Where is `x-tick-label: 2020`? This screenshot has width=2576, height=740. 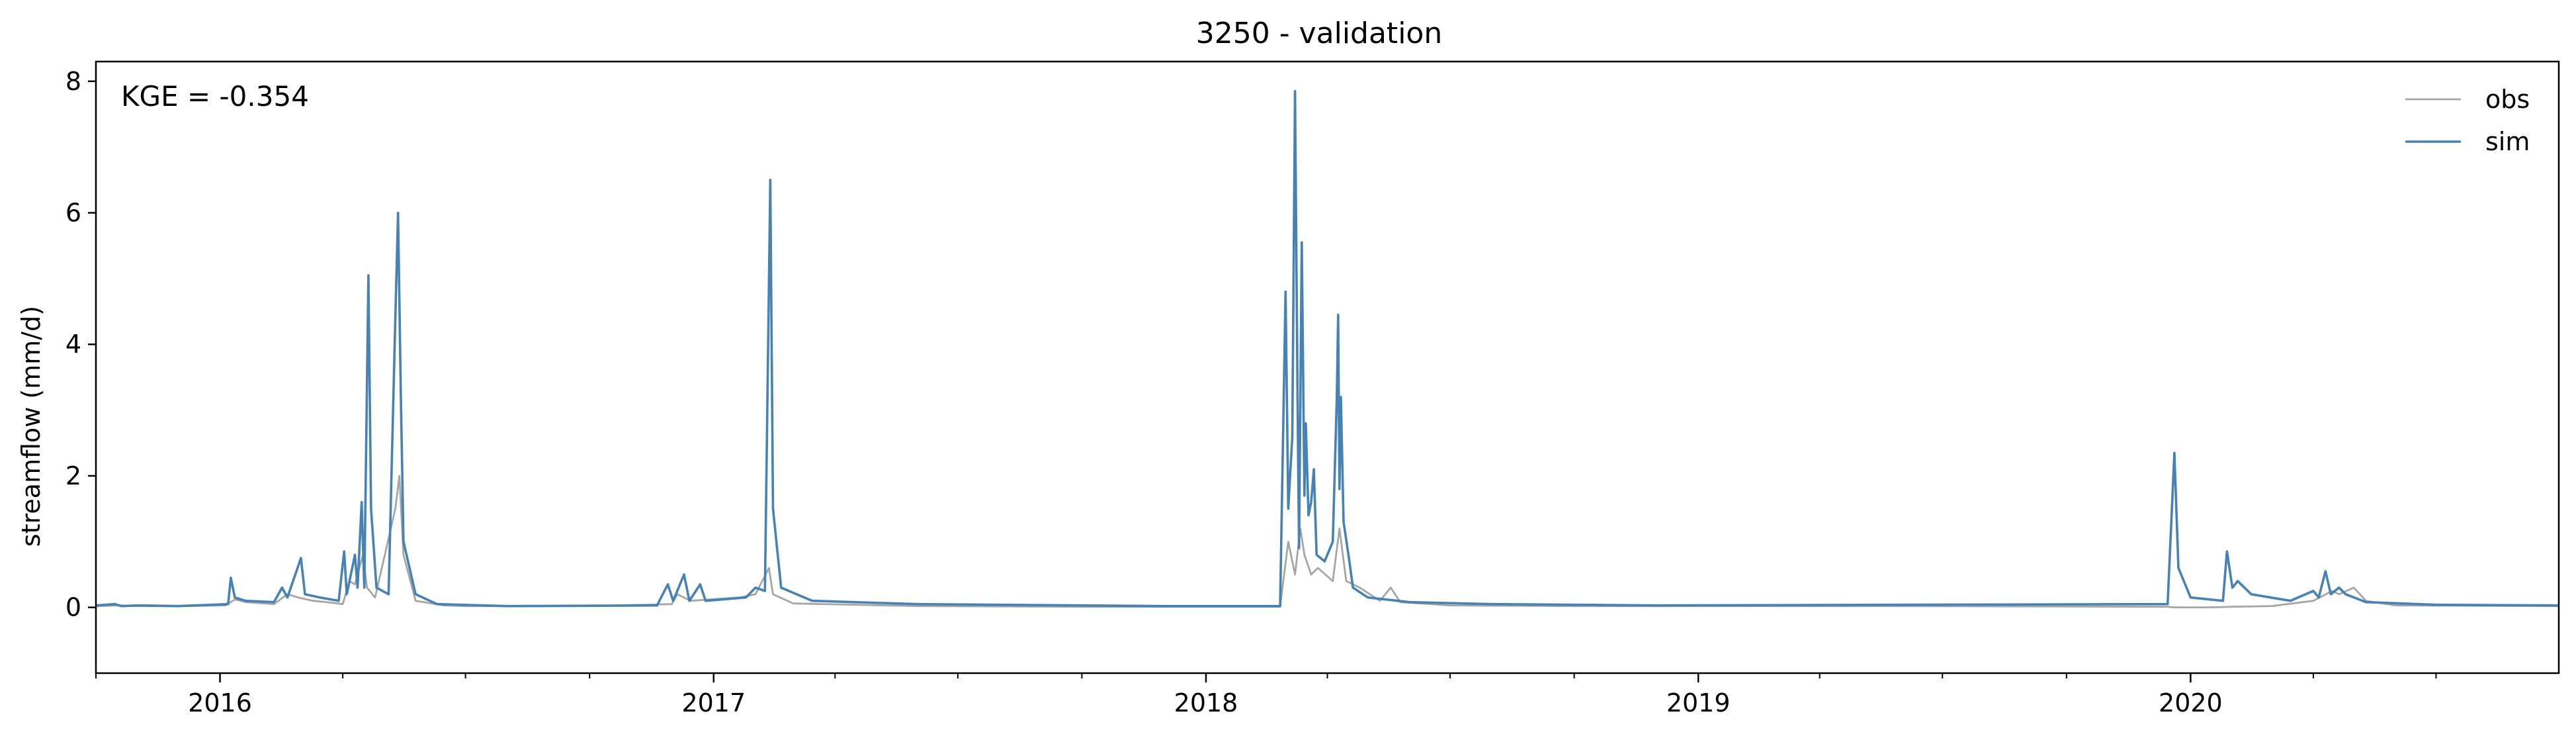
x-tick-label: 2020 is located at coordinates (2191, 702).